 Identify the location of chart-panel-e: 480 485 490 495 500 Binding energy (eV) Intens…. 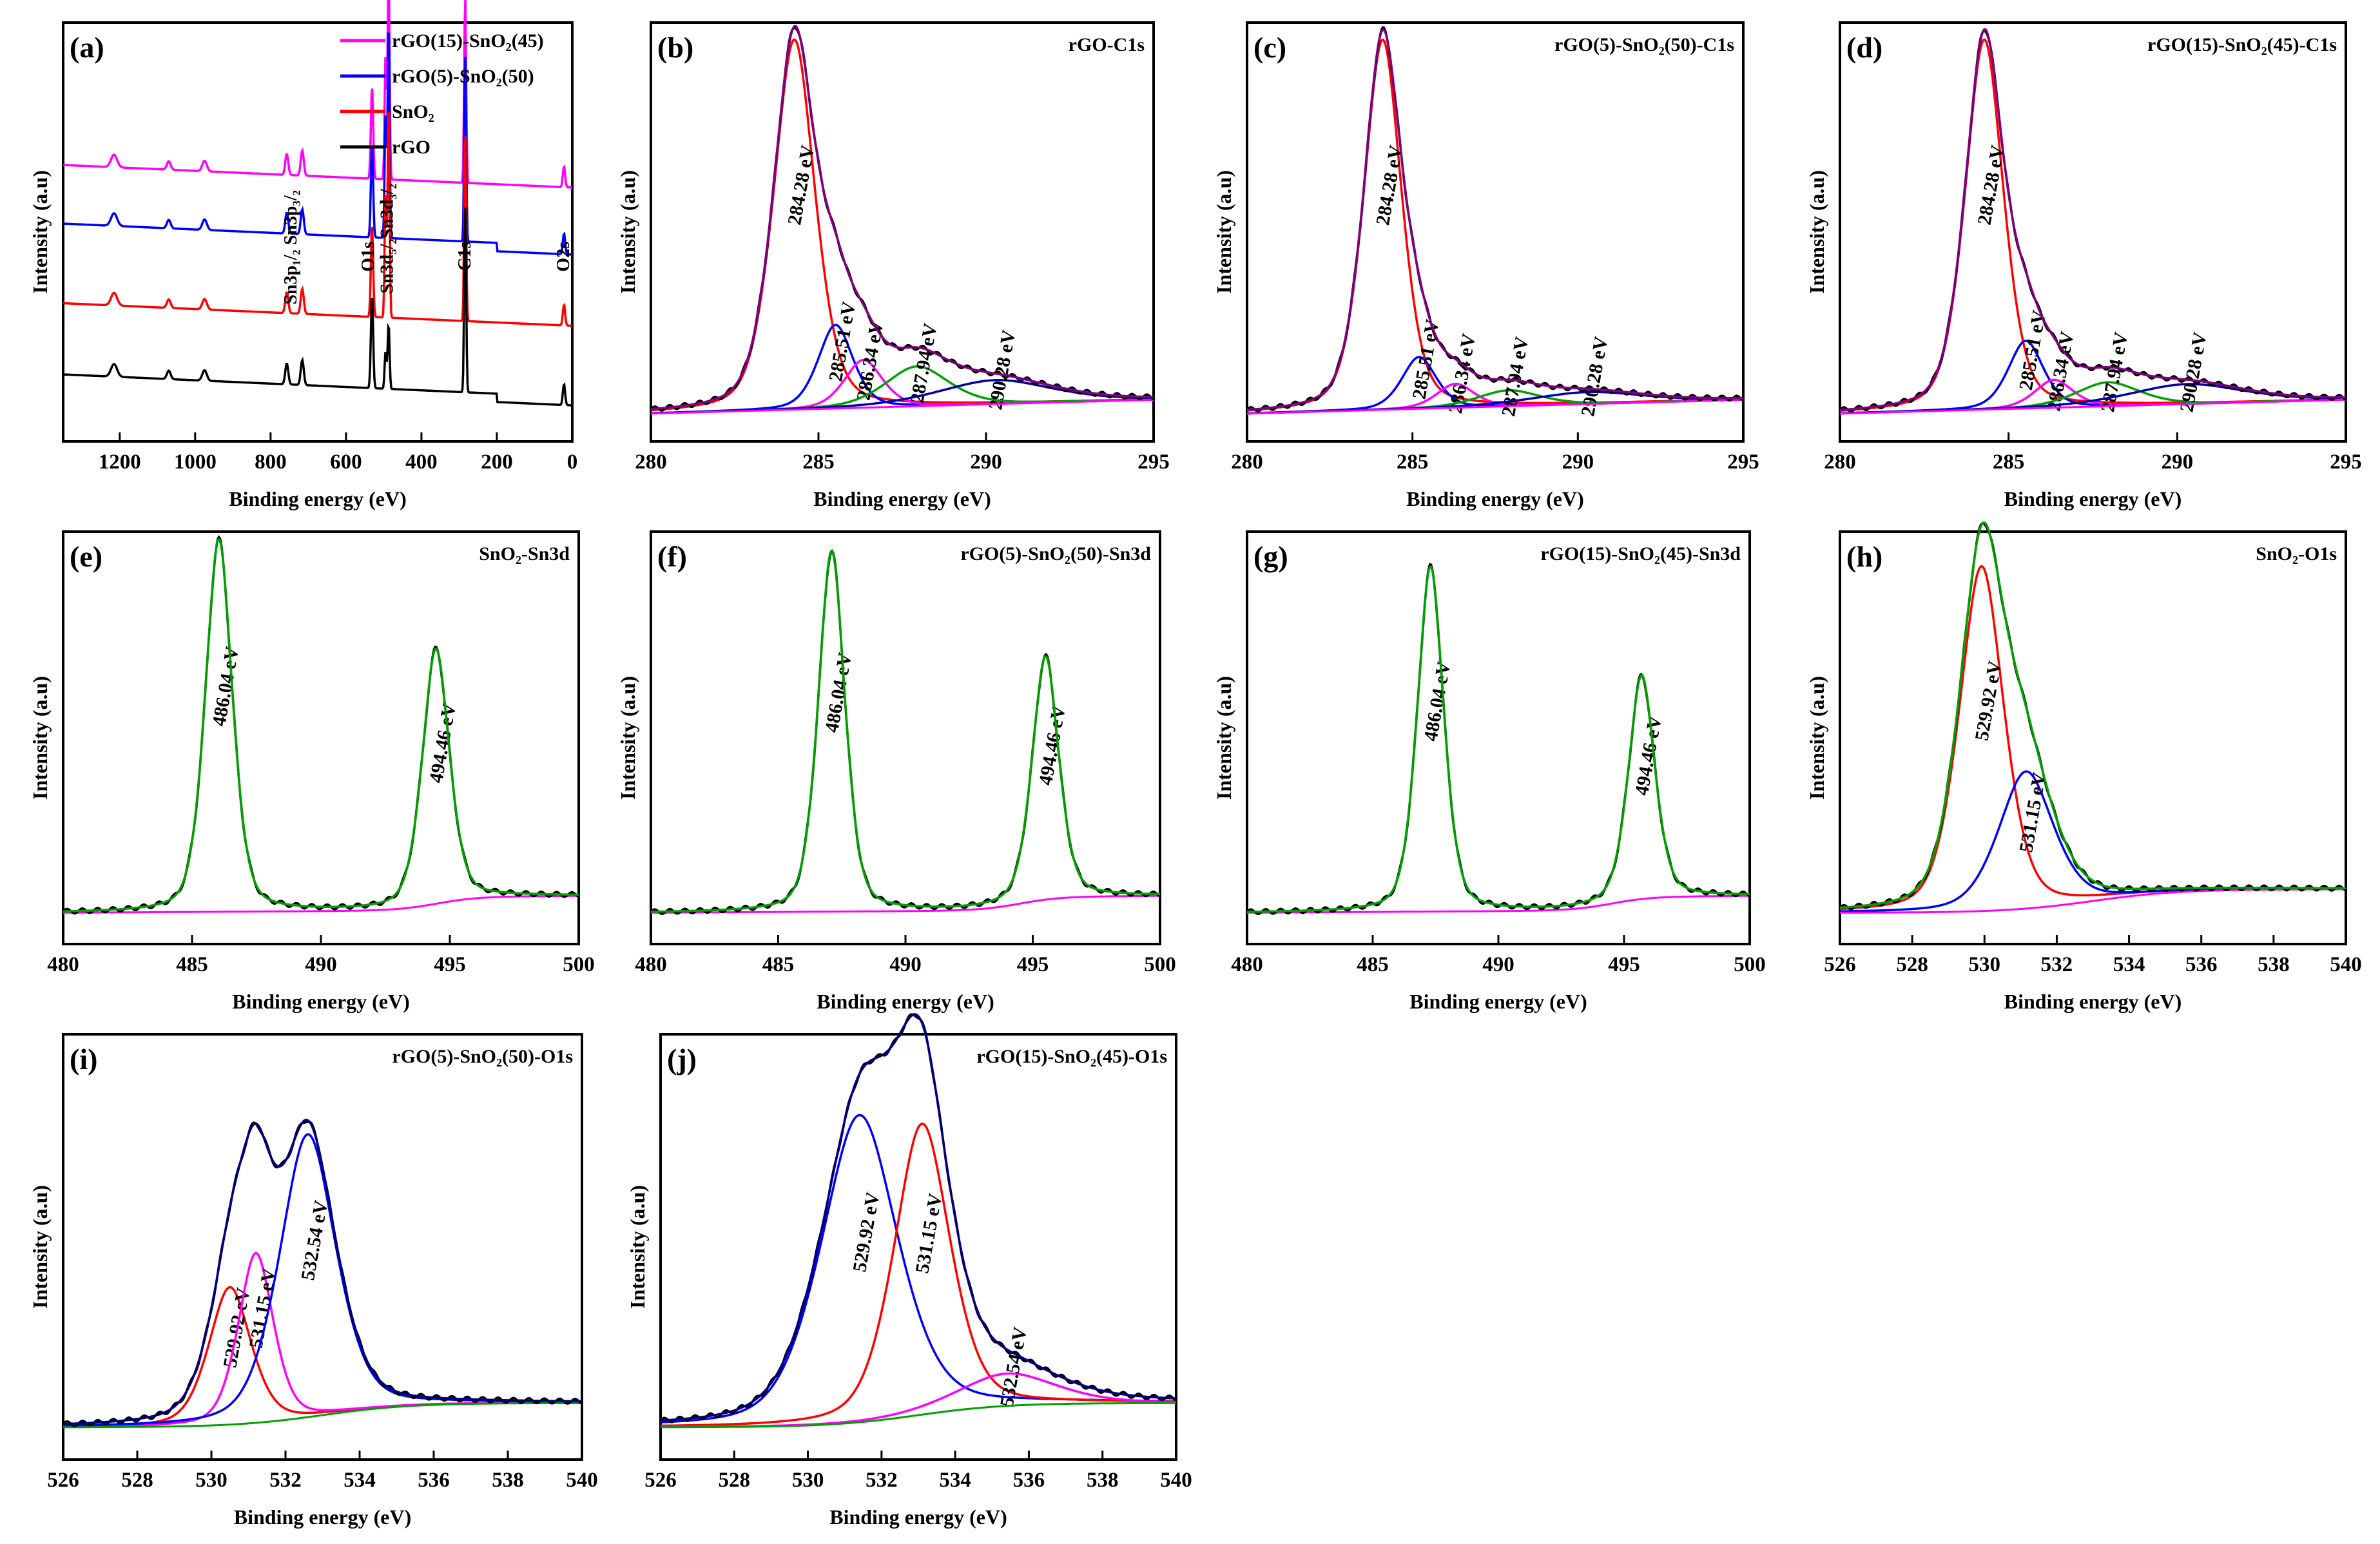
(311, 771).